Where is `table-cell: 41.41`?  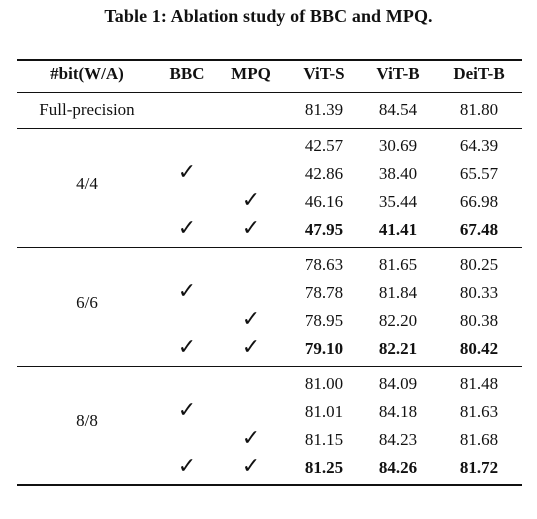 table-cell: 41.41 is located at coordinates (398, 229).